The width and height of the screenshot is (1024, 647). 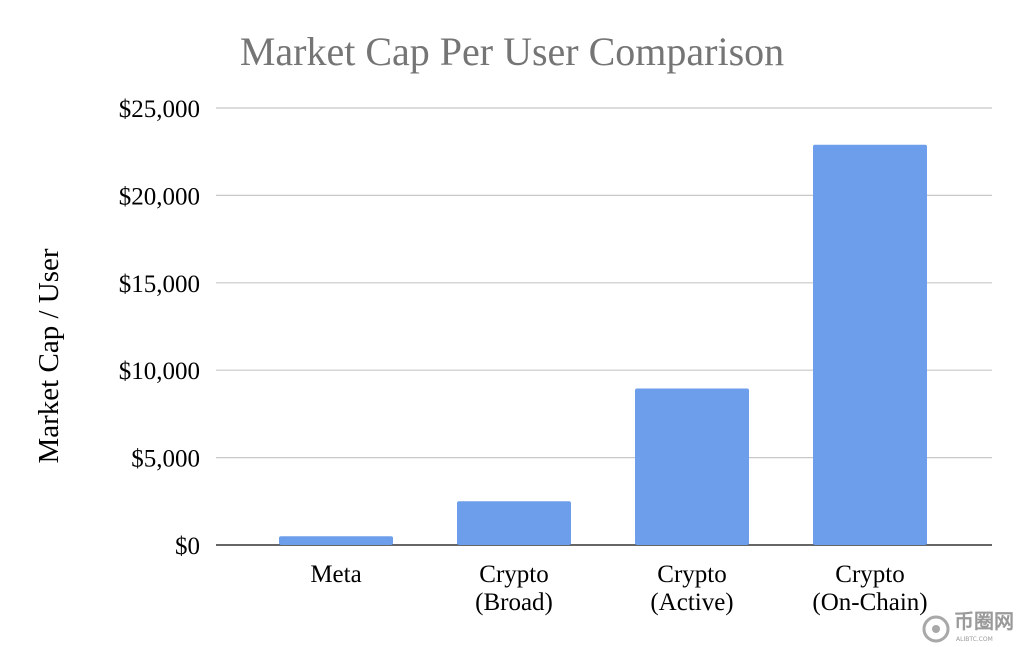 I want to click on chart-title: Market Cap Per User Comparison, so click(x=512, y=51).